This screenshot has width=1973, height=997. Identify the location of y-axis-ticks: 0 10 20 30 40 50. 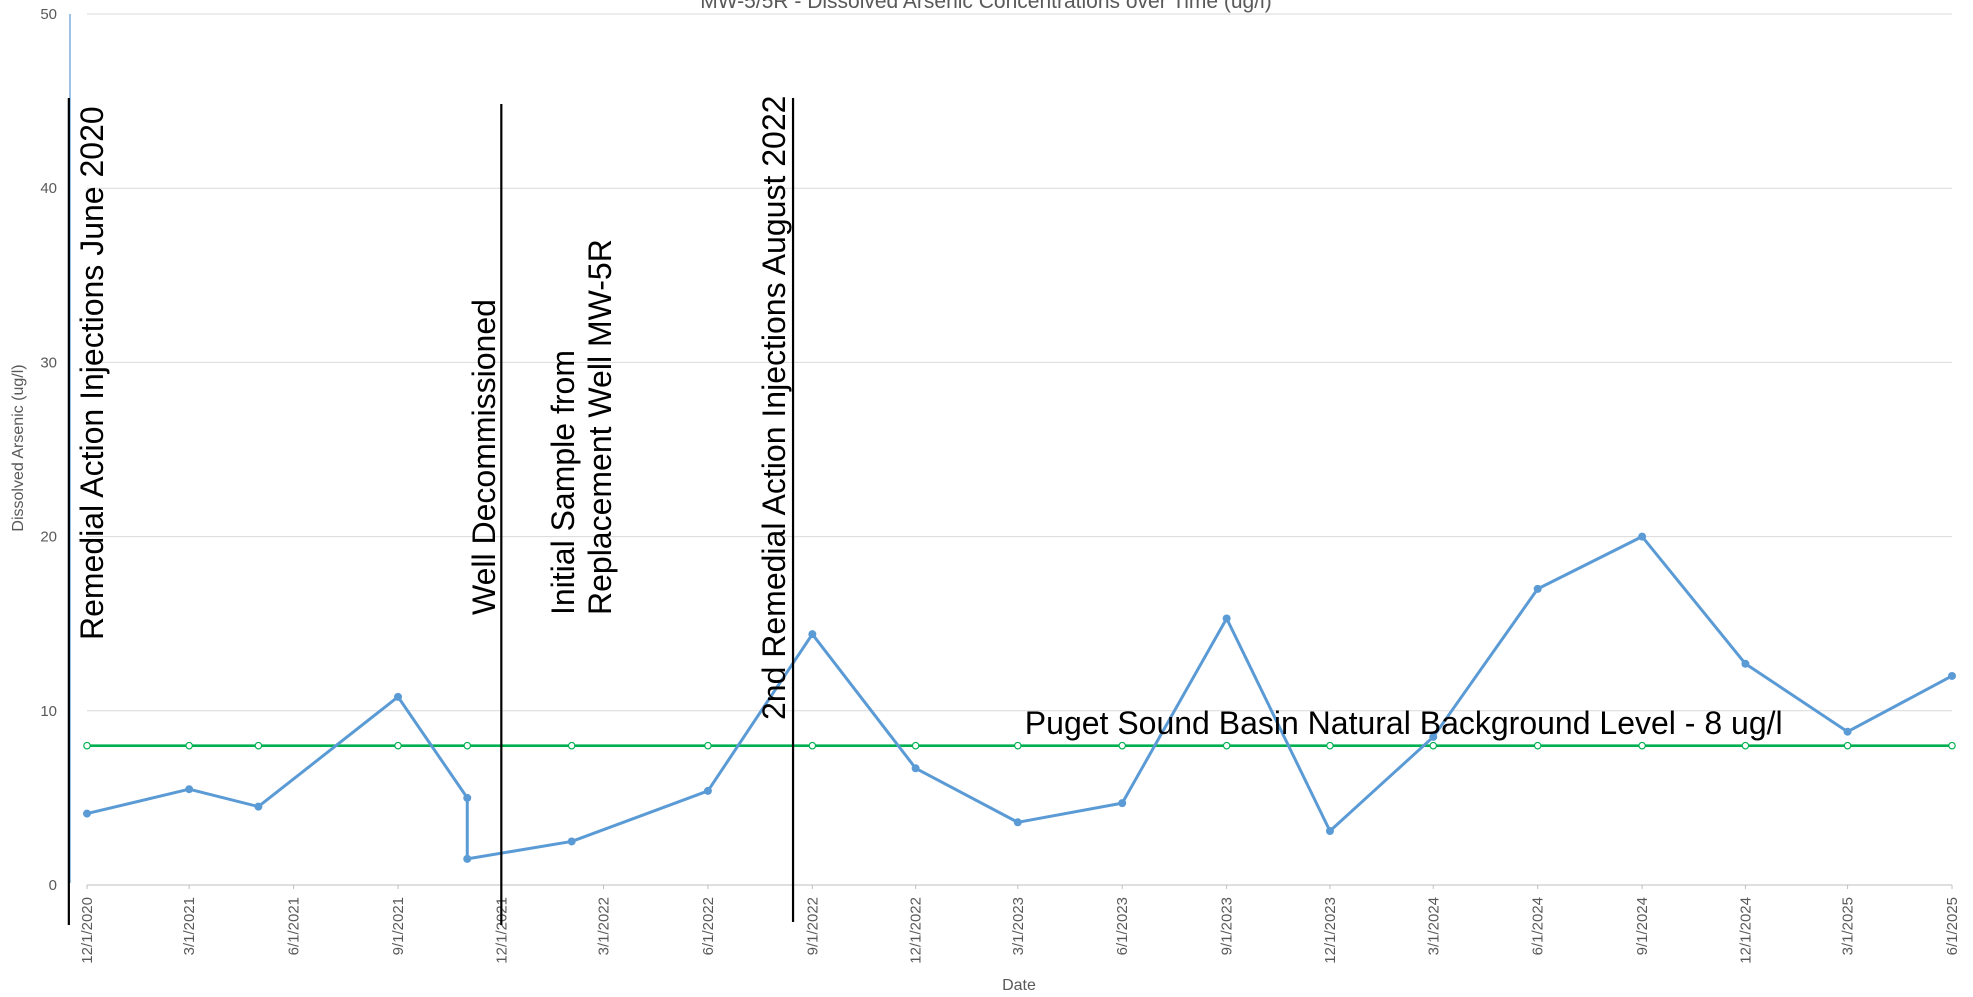
(48, 450).